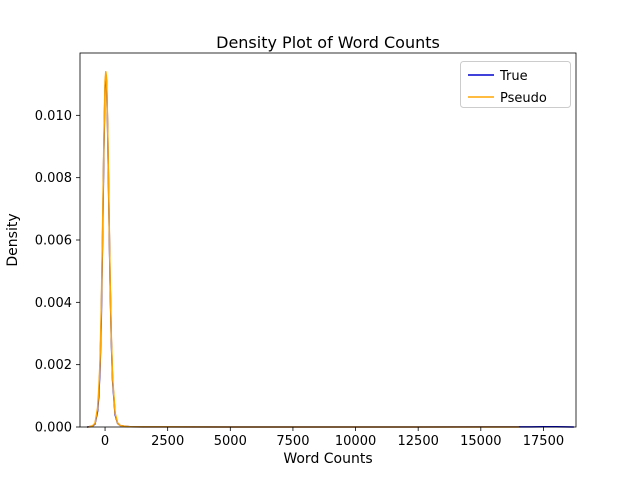  I want to click on chart-title: Density Plot of Word Counts, so click(328, 42).